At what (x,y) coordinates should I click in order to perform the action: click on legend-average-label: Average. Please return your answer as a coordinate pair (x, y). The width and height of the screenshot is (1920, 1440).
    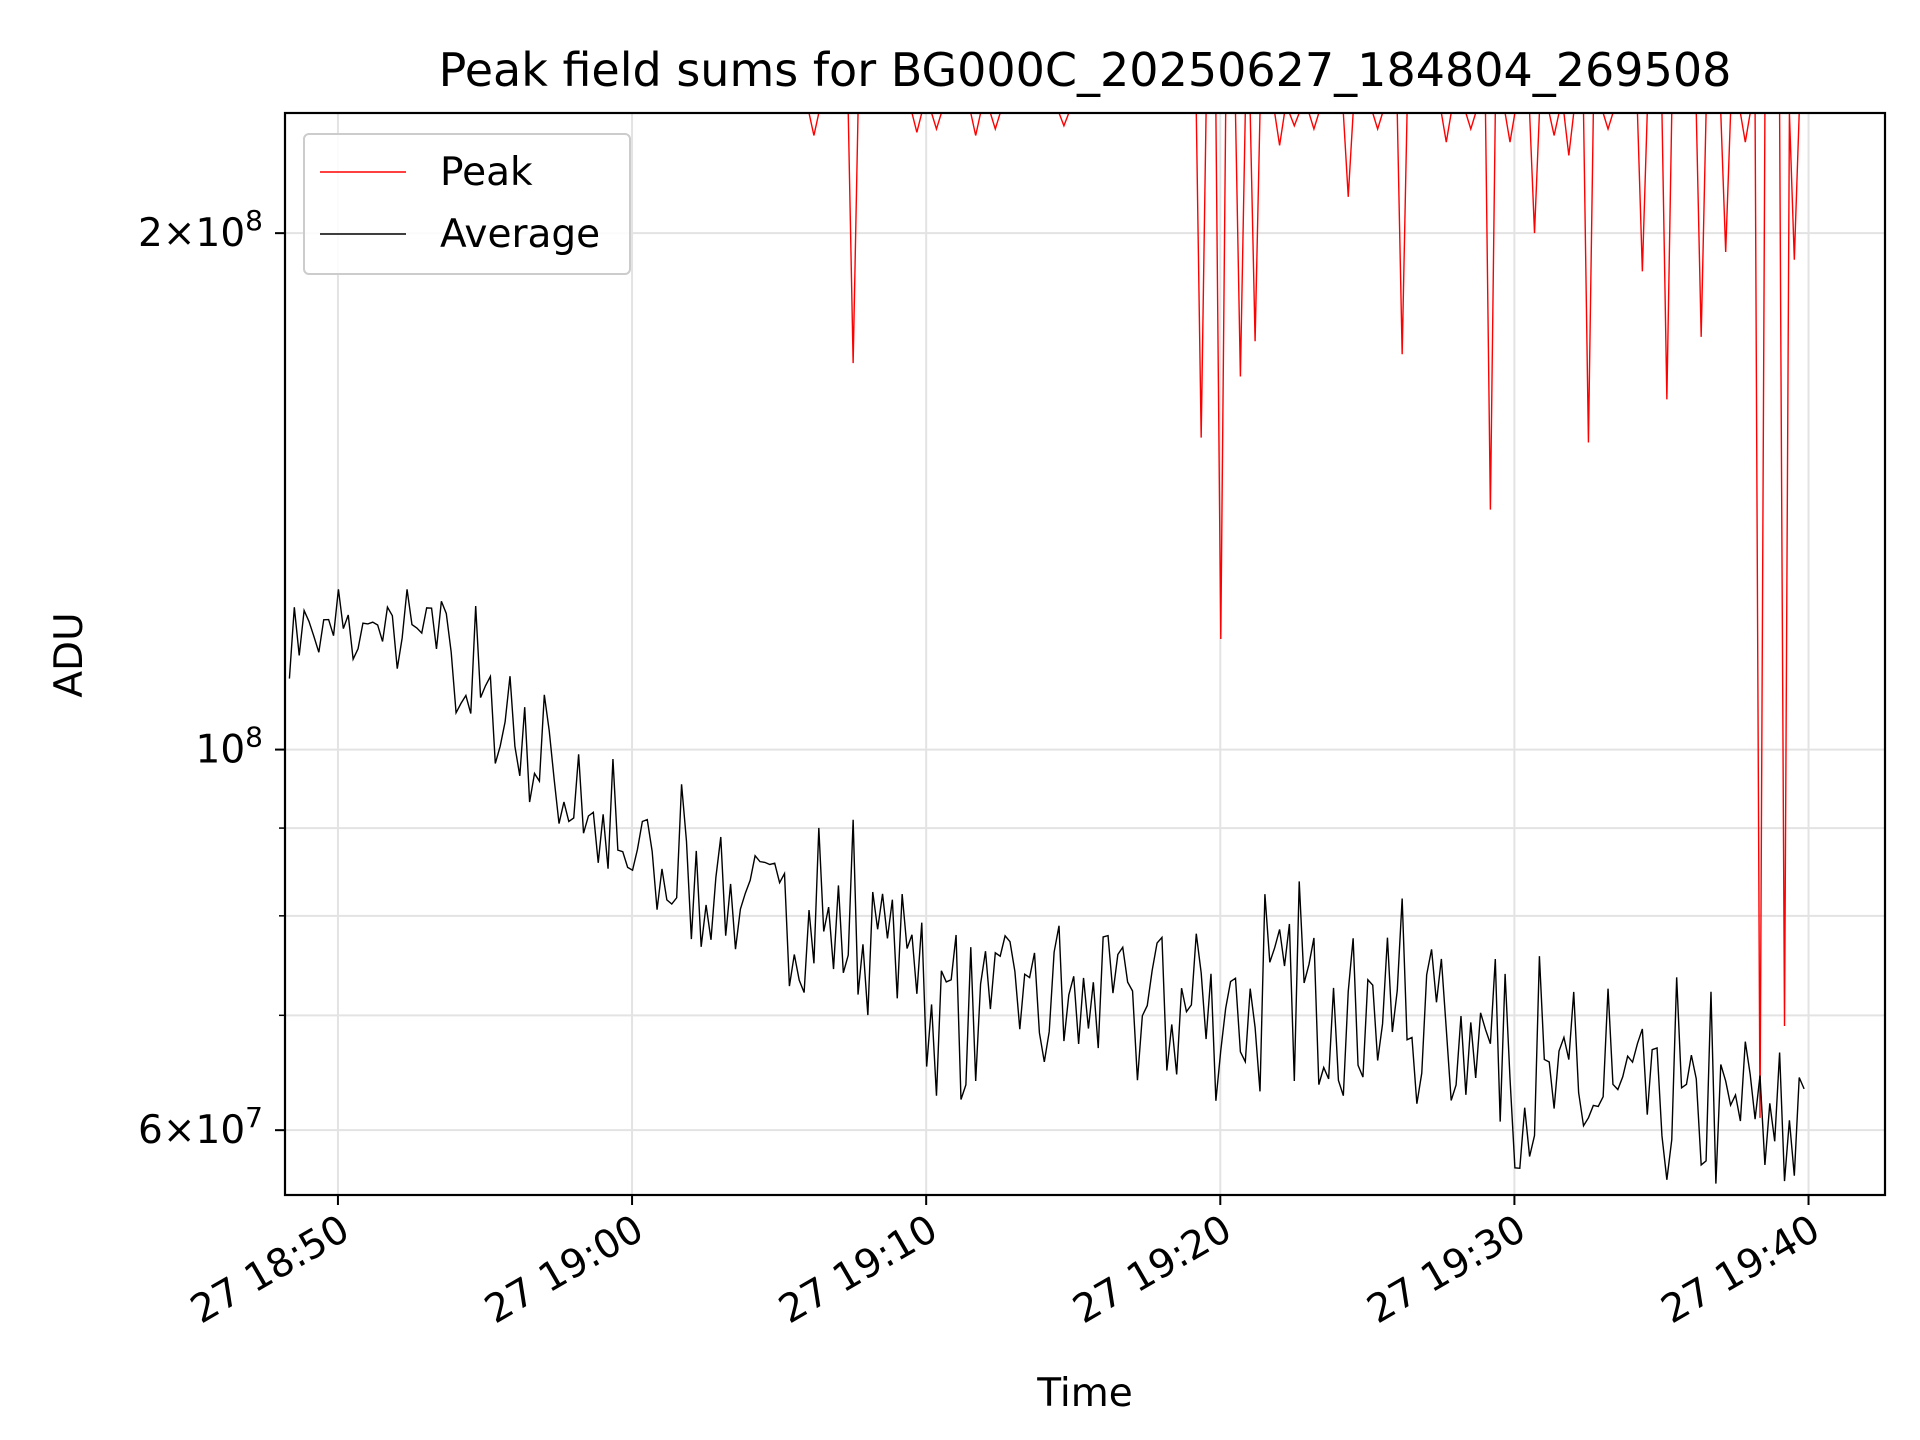
    Looking at the image, I should click on (520, 234).